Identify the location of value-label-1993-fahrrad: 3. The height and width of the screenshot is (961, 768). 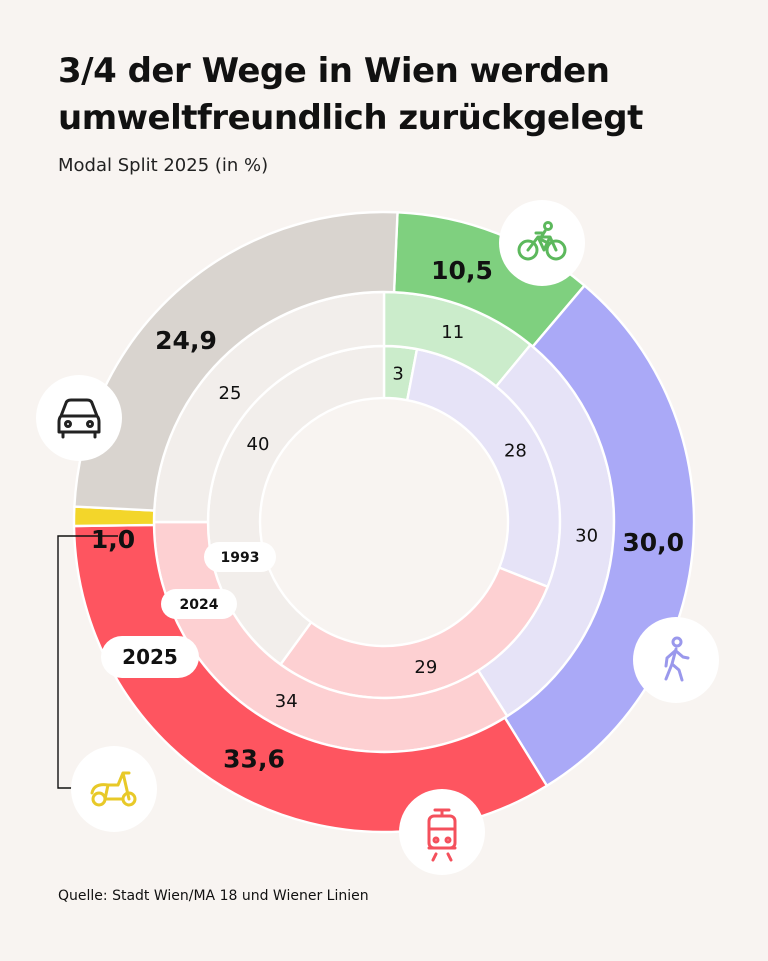
(397, 374).